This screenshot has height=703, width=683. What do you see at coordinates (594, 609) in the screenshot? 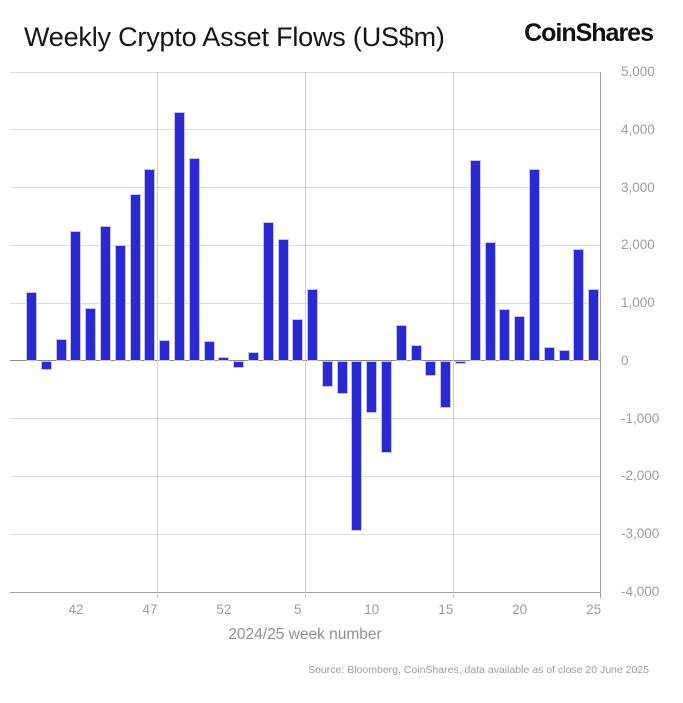
I see `x-tick-label: 25` at bounding box center [594, 609].